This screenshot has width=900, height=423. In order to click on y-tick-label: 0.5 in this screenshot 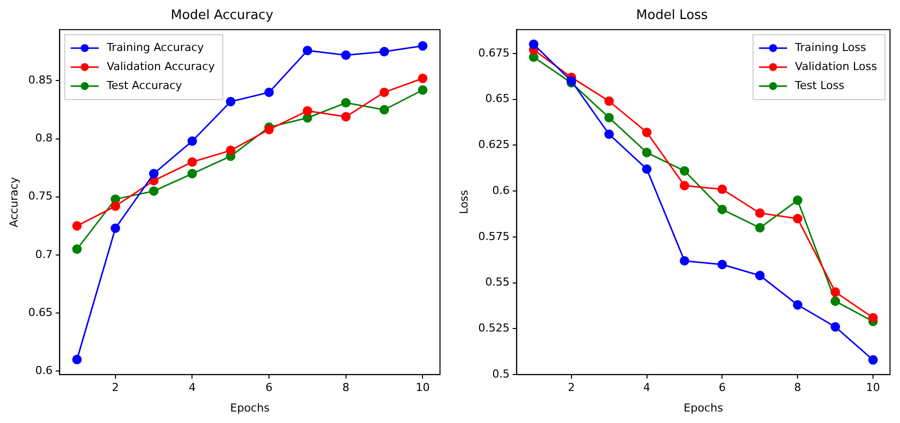, I will do `click(501, 373)`.